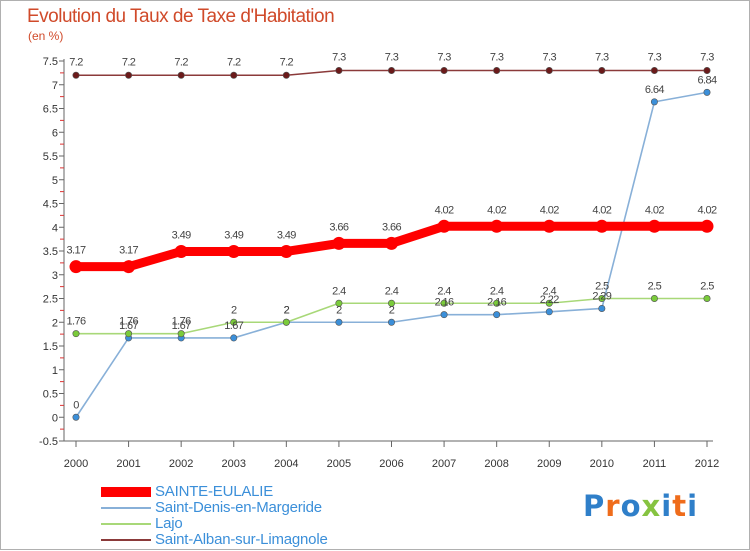  I want to click on x-tick-label: 2011, so click(655, 464).